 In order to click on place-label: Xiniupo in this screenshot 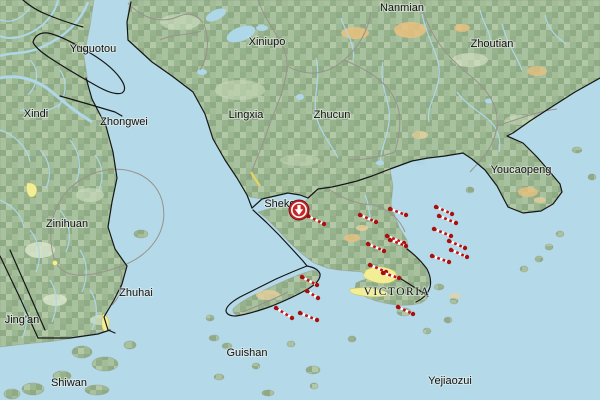, I will do `click(267, 42)`.